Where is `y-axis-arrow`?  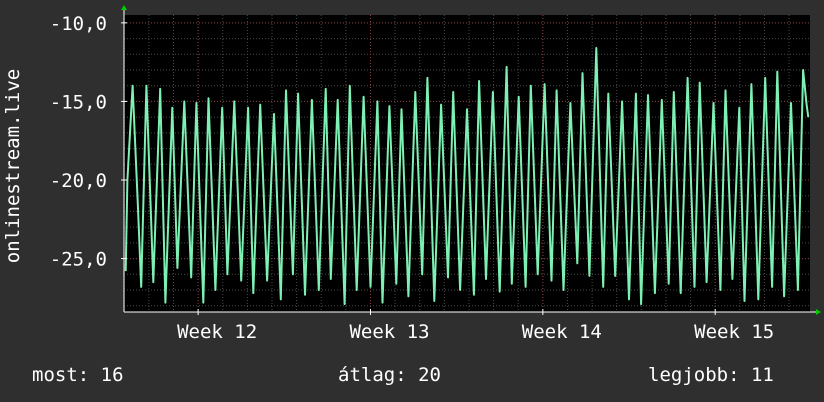 y-axis-arrow is located at coordinates (124, 7).